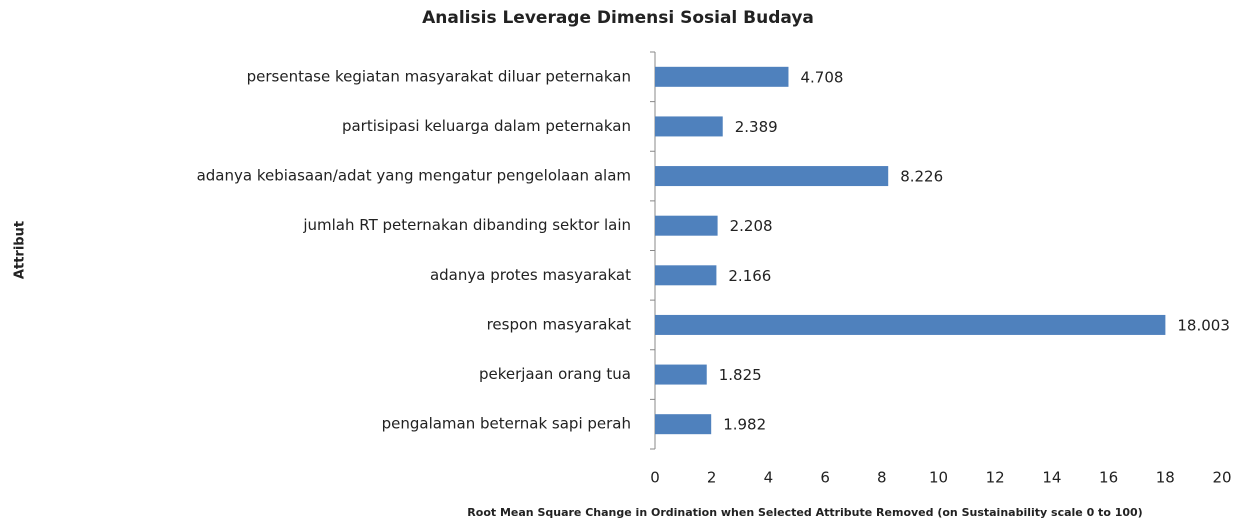  What do you see at coordinates (712, 478) in the screenshot?
I see `x-tick-label: 2` at bounding box center [712, 478].